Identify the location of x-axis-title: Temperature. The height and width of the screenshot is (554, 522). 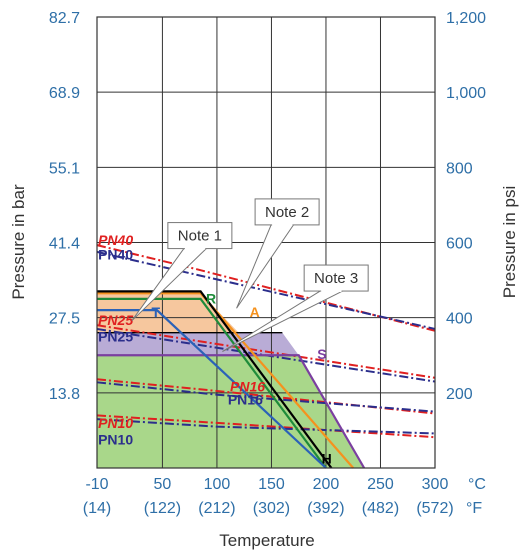
(266, 540).